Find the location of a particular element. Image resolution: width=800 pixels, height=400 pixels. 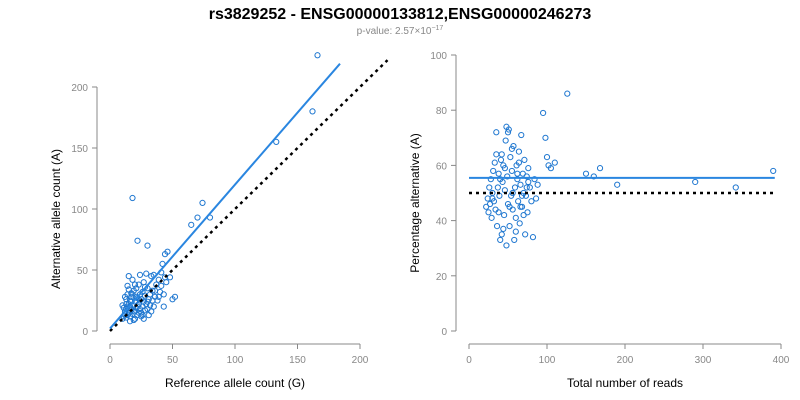

right-x-tick-label: 200 is located at coordinates (625, 360).